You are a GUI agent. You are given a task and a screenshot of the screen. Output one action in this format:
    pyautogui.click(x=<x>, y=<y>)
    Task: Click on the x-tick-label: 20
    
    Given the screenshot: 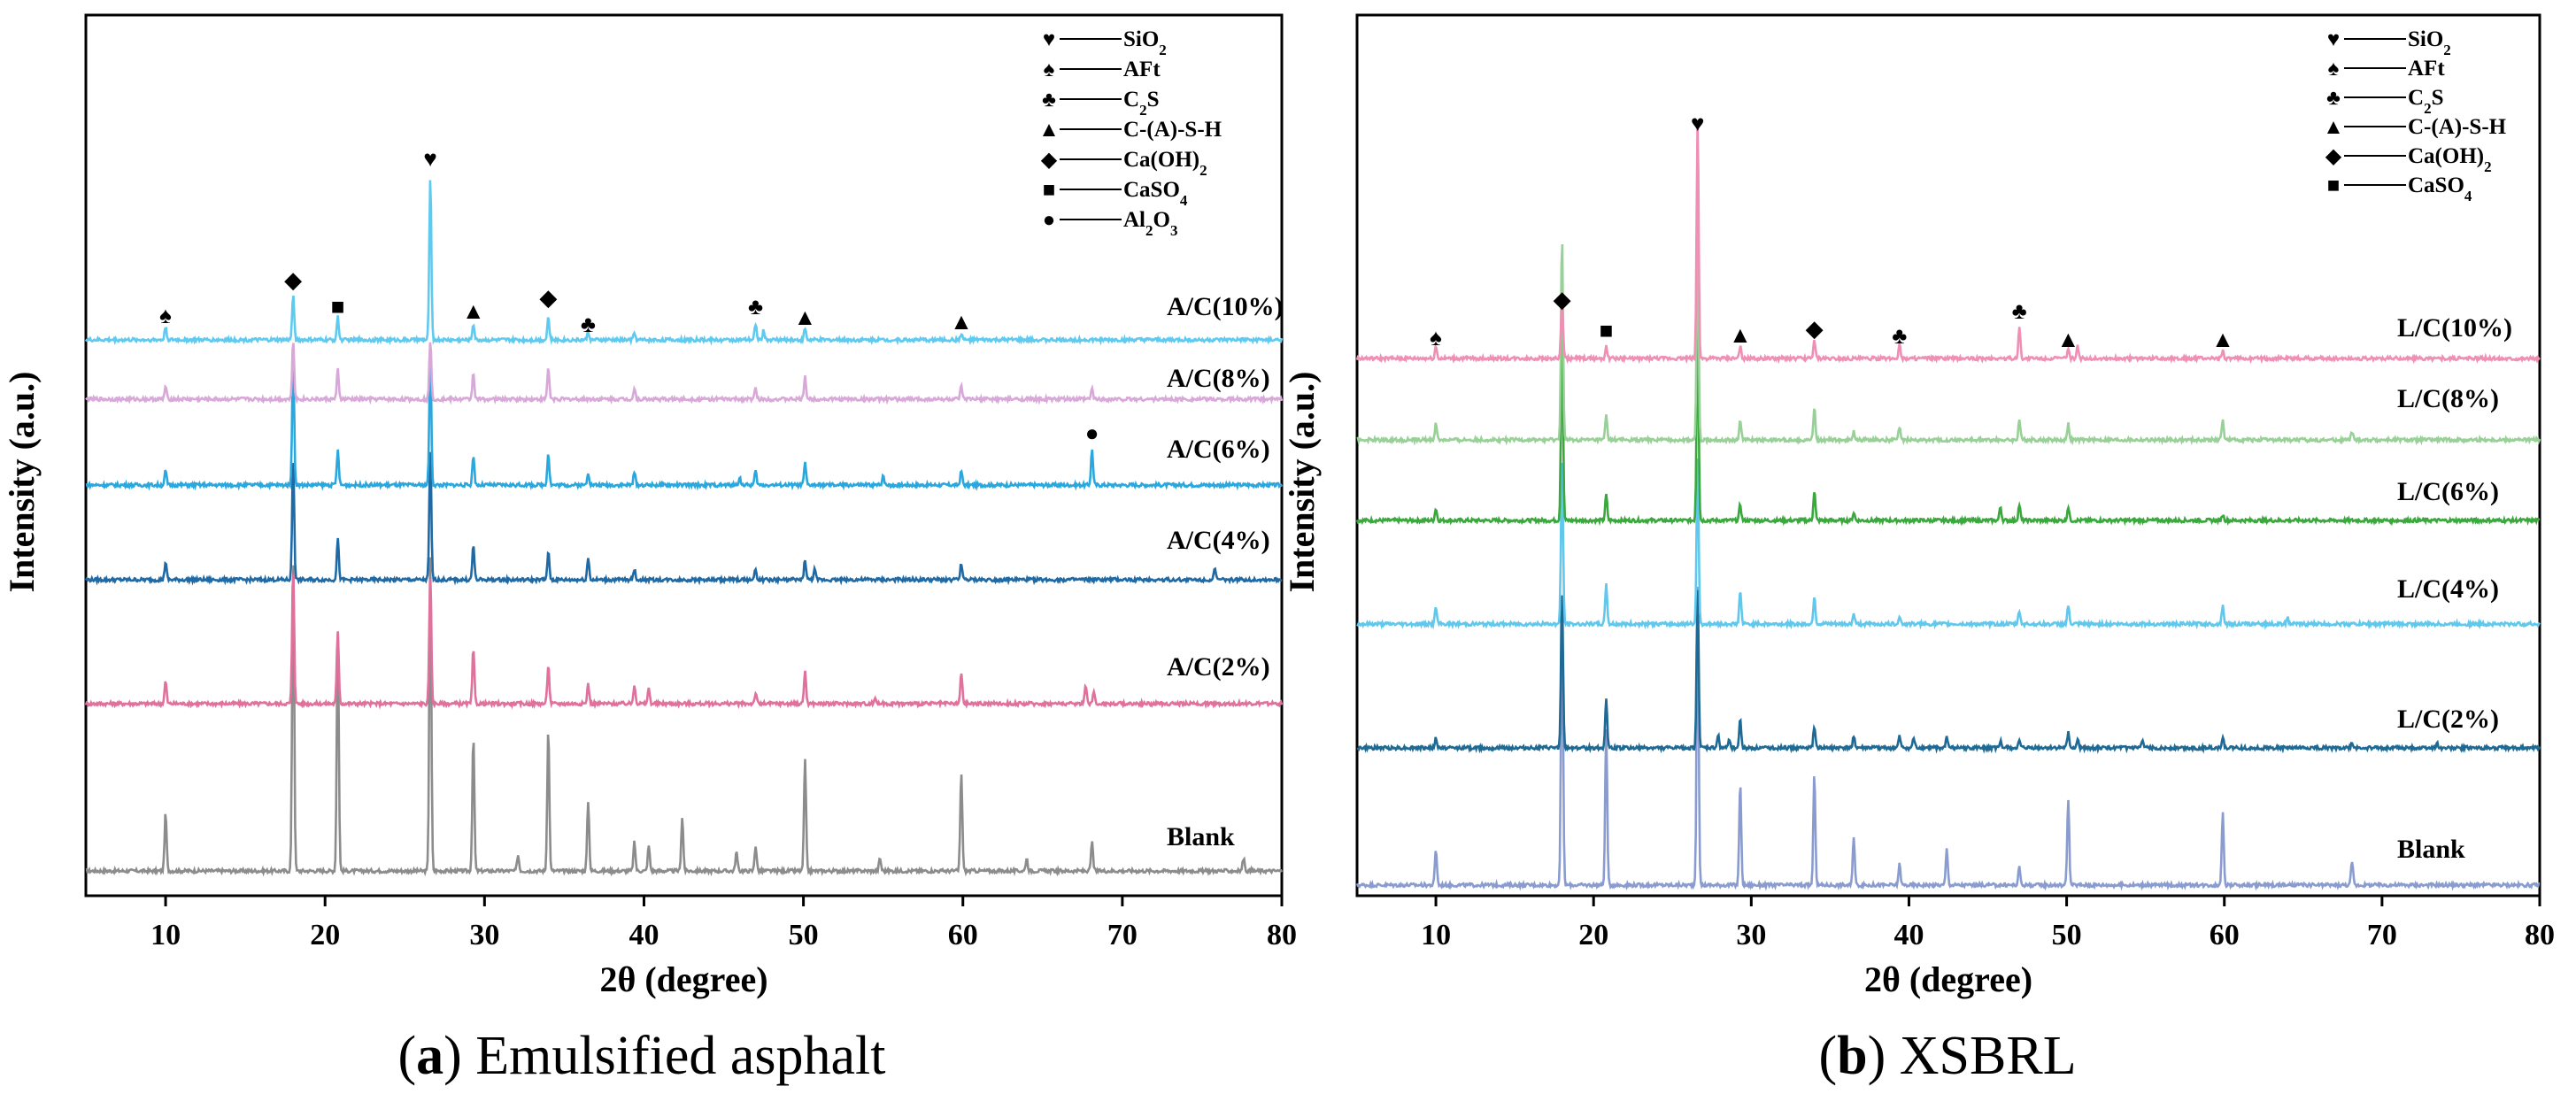 What is the action you would take?
    pyautogui.click(x=1593, y=935)
    